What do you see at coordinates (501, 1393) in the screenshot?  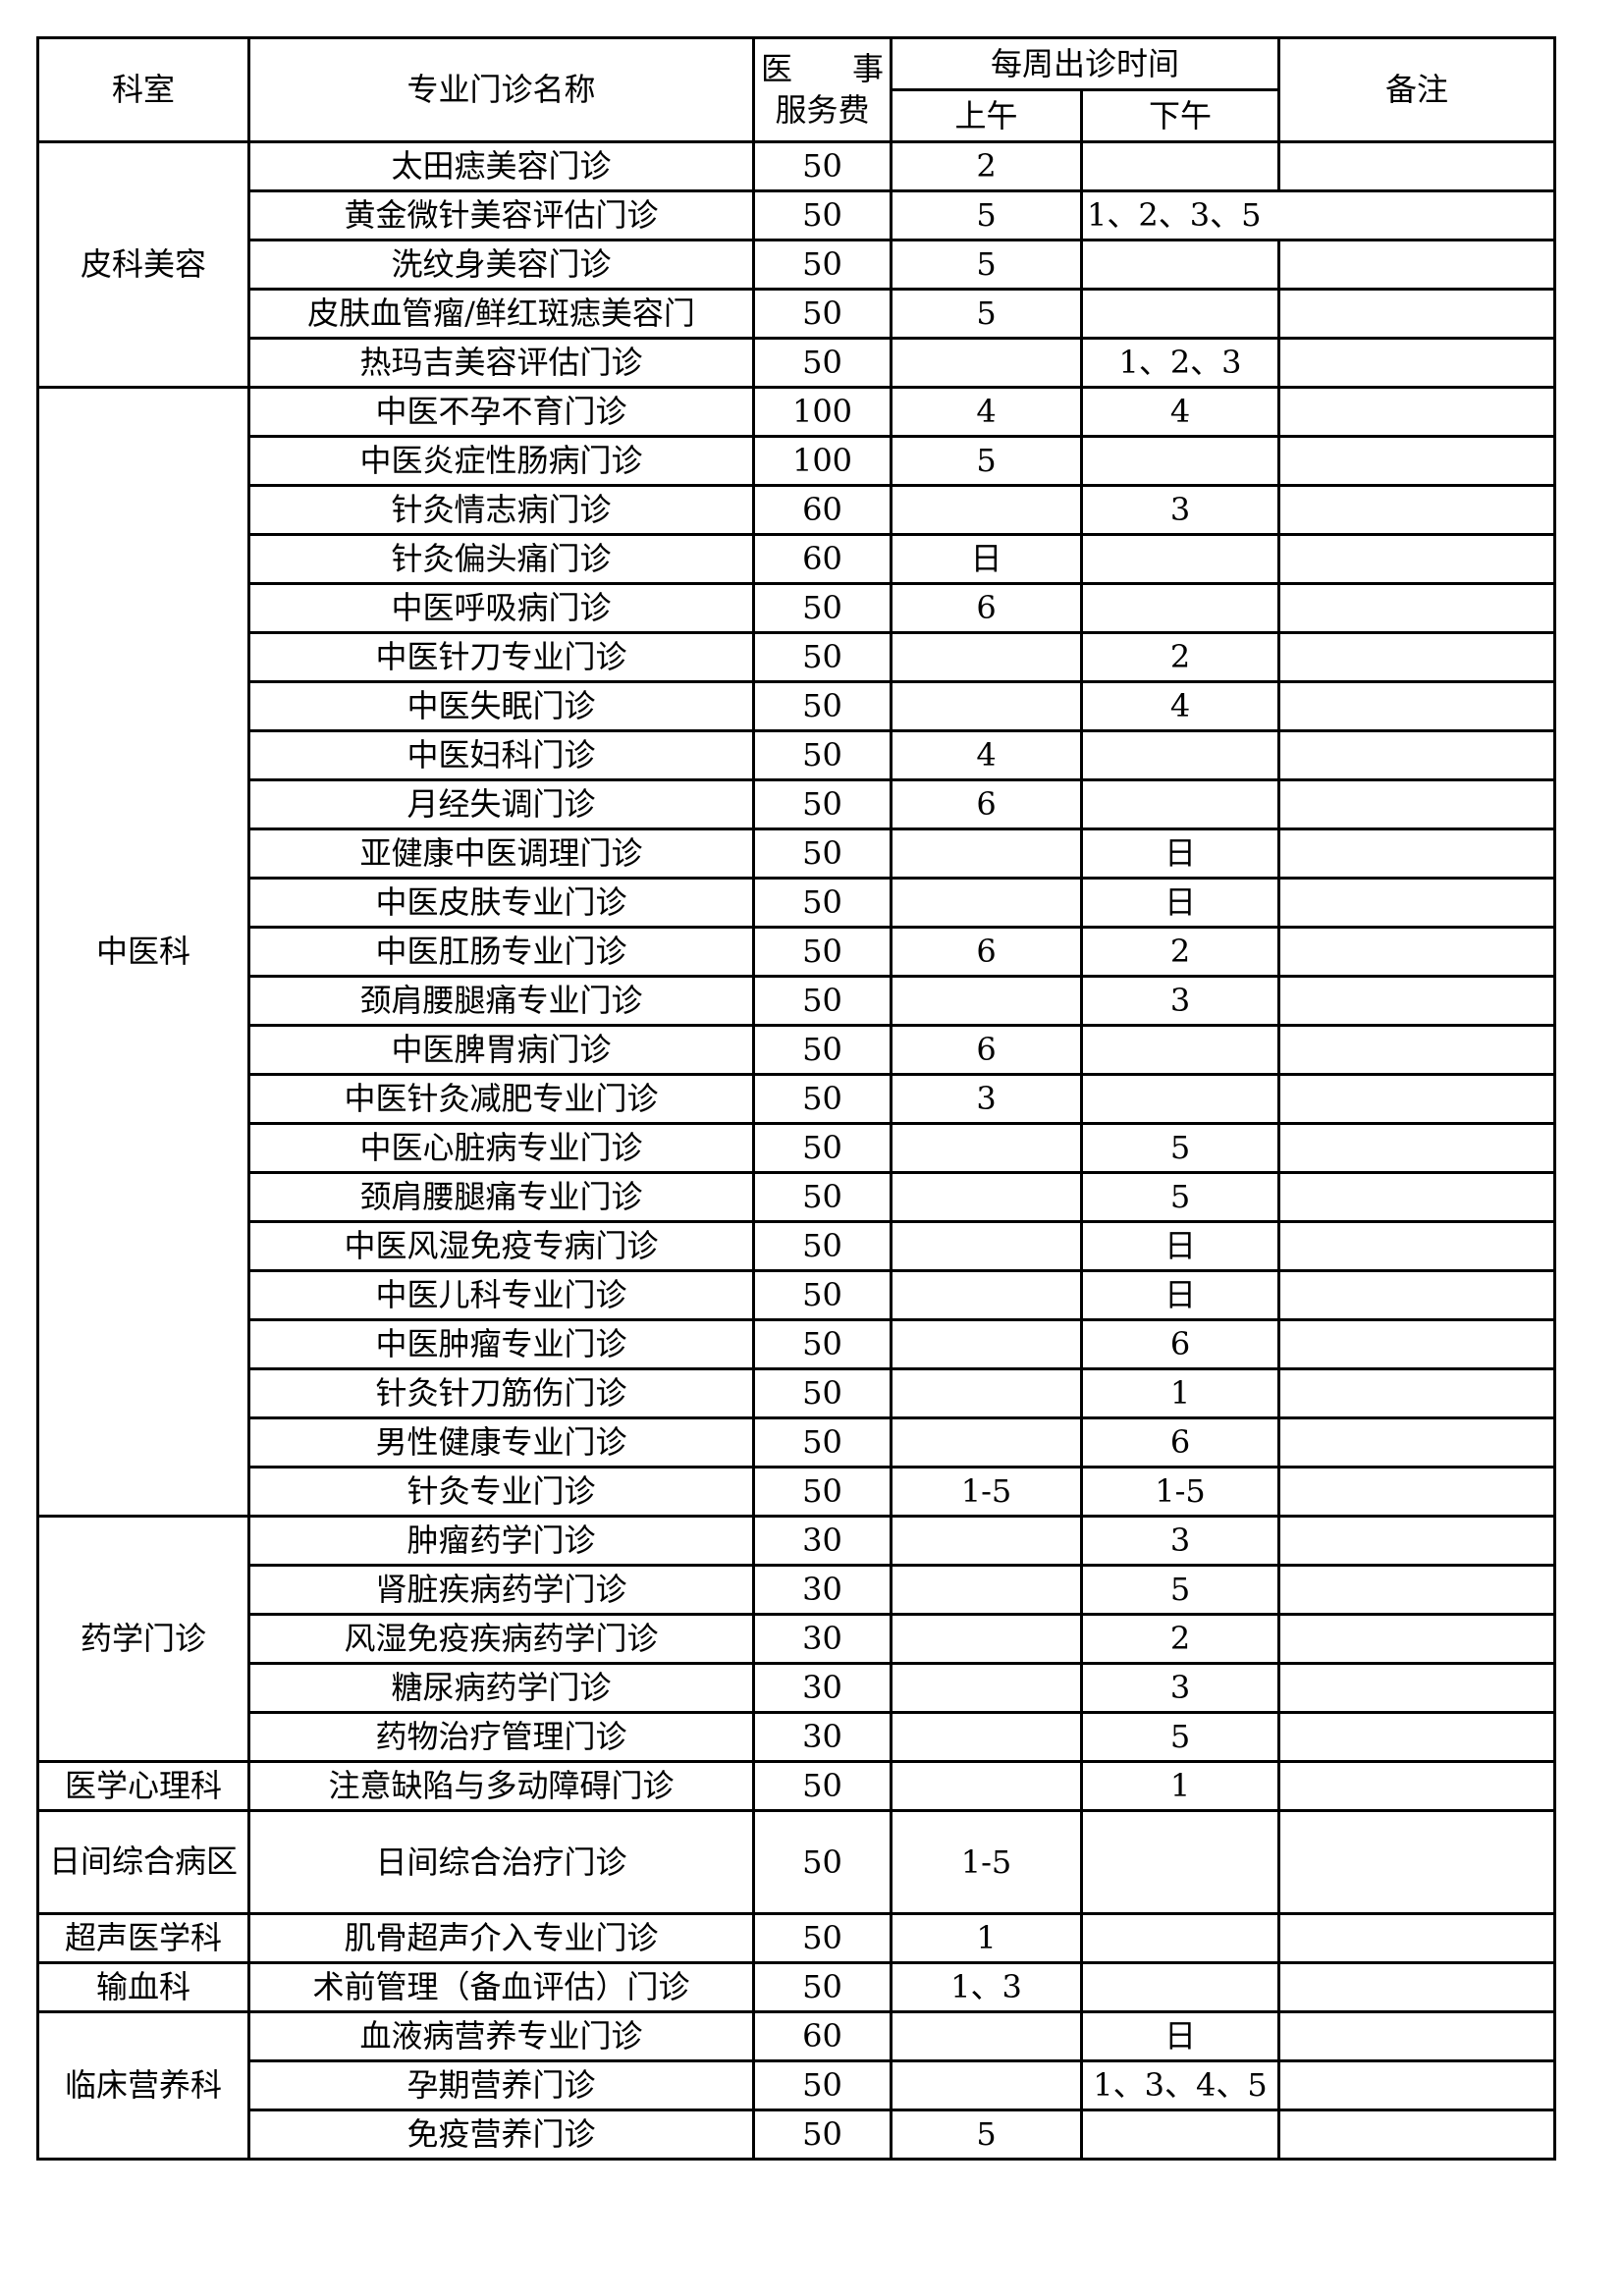 I see `clinic-name-cell: 针灸针刀筋伤门诊` at bounding box center [501, 1393].